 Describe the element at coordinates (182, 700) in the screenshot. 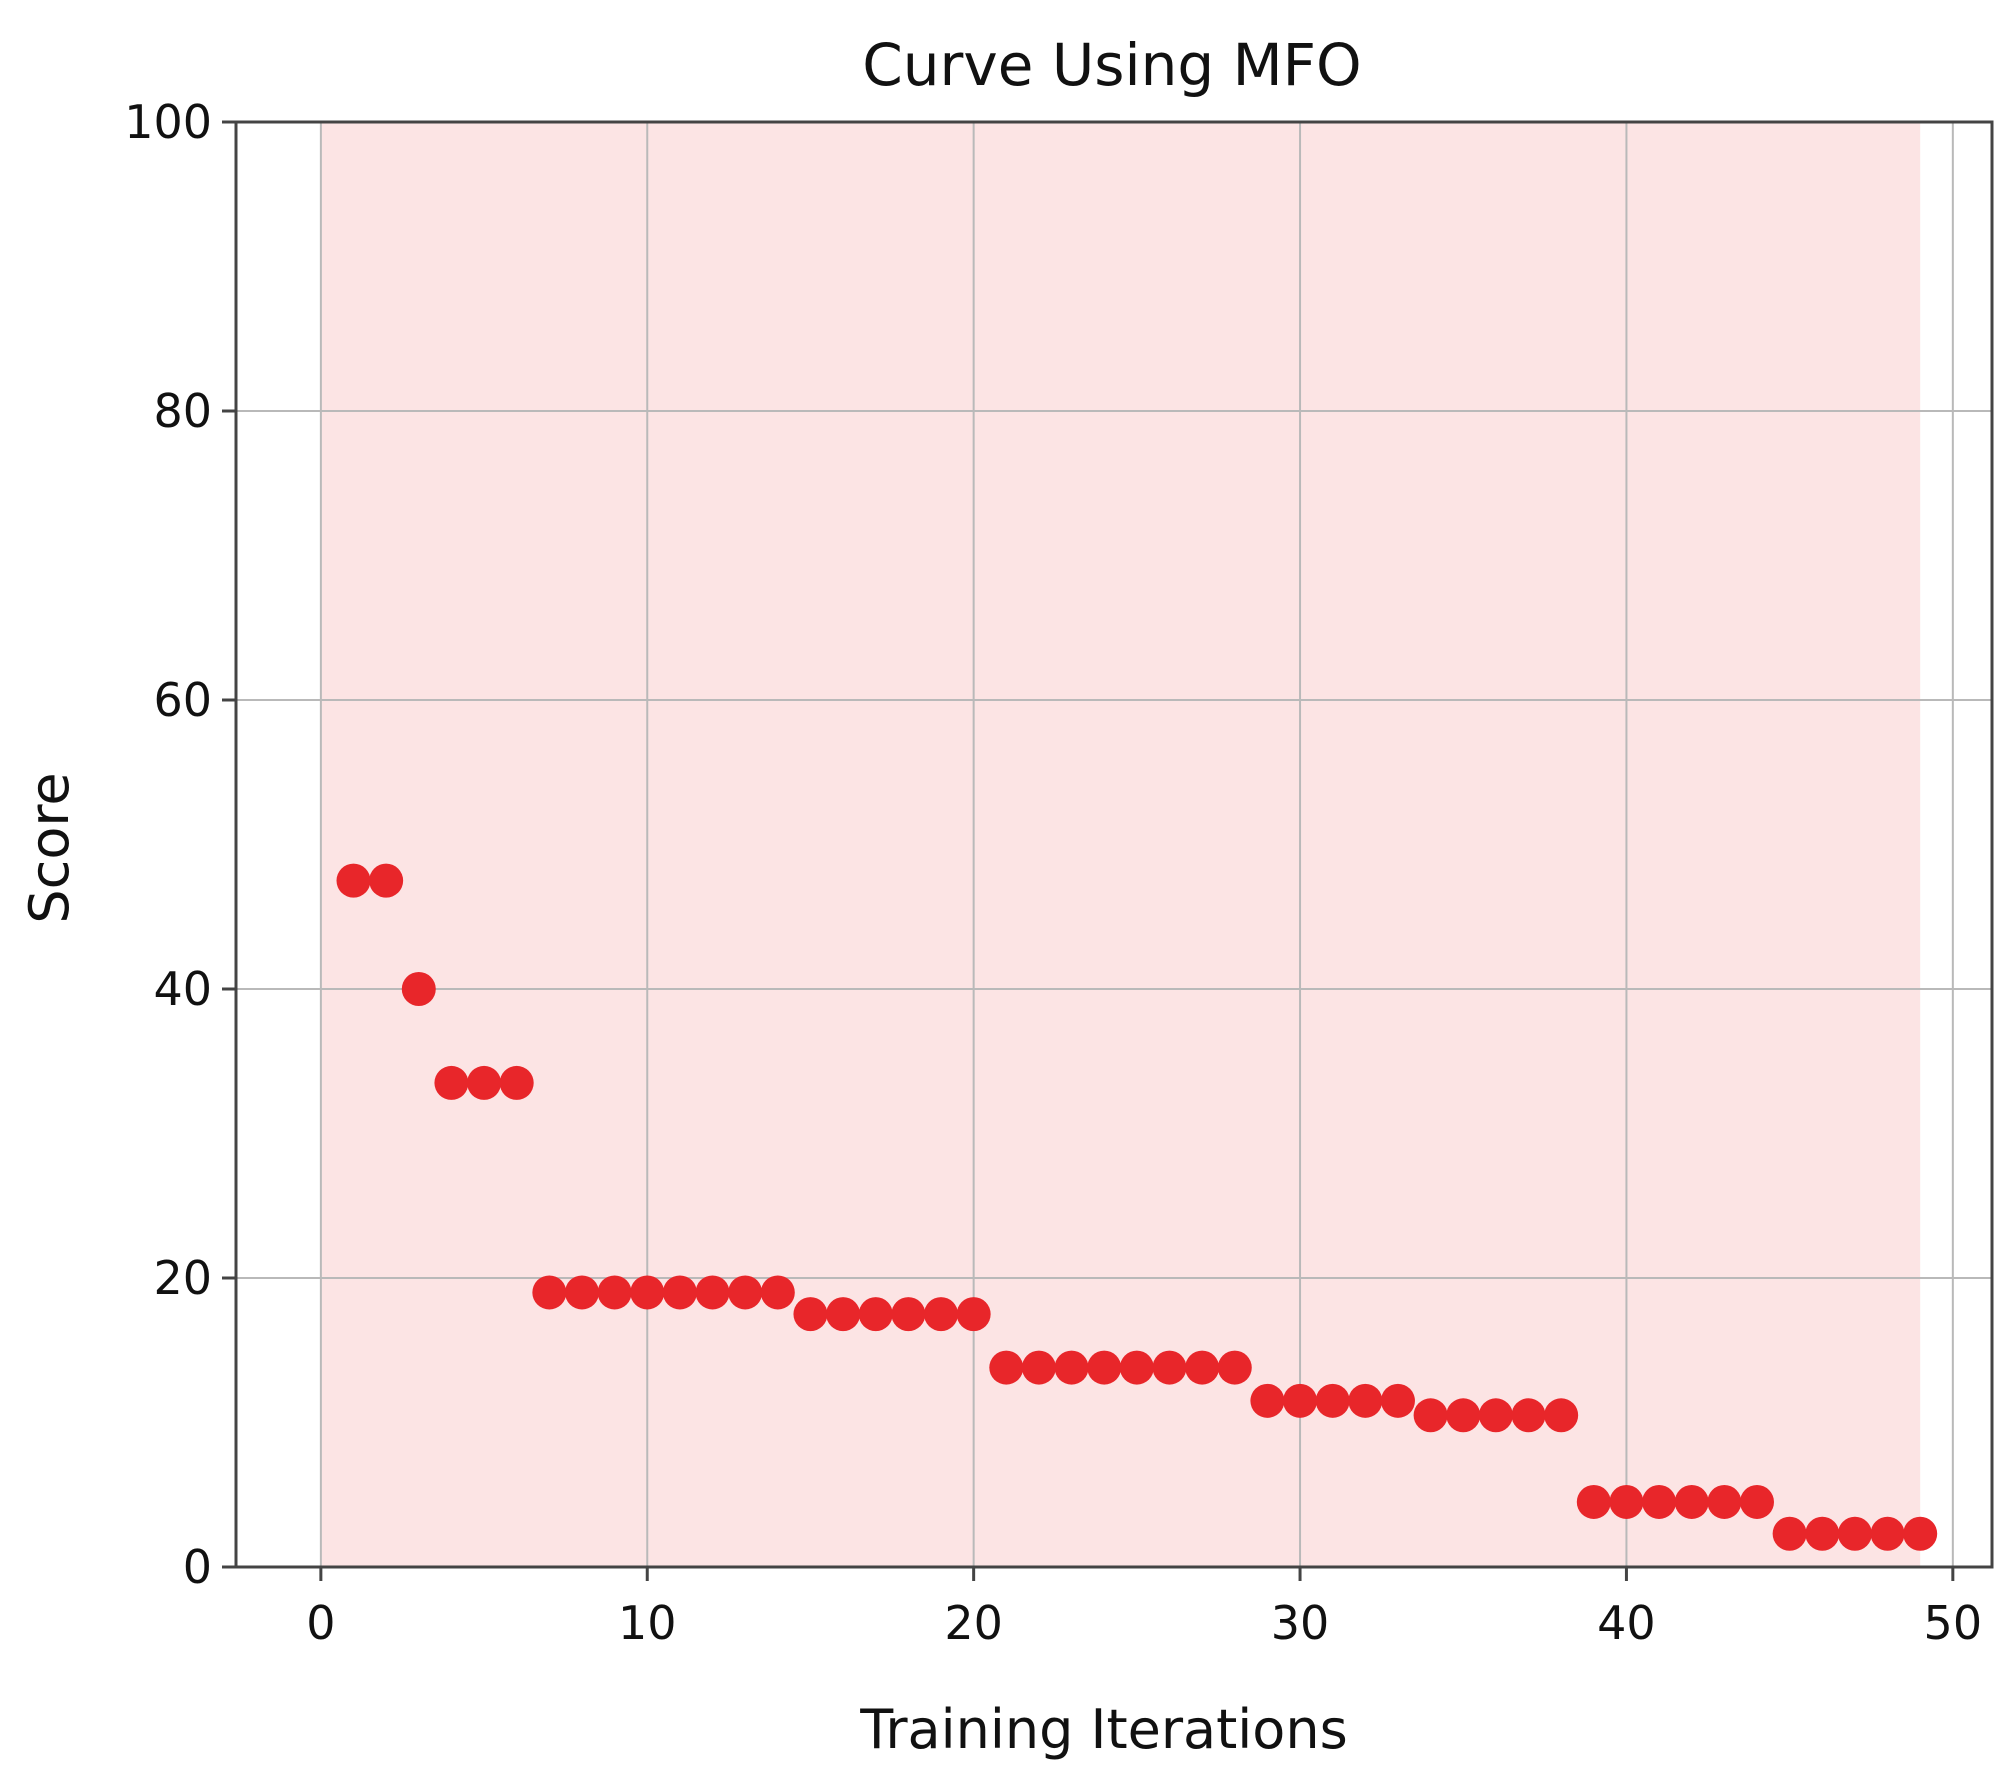

I see `y-tick-label: 60` at that location.